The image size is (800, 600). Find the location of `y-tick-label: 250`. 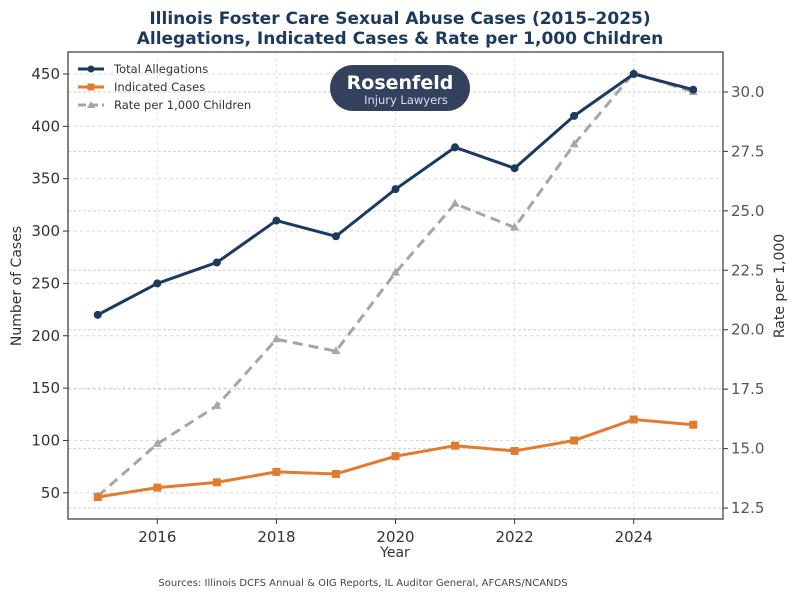

y-tick-label: 250 is located at coordinates (45, 283).